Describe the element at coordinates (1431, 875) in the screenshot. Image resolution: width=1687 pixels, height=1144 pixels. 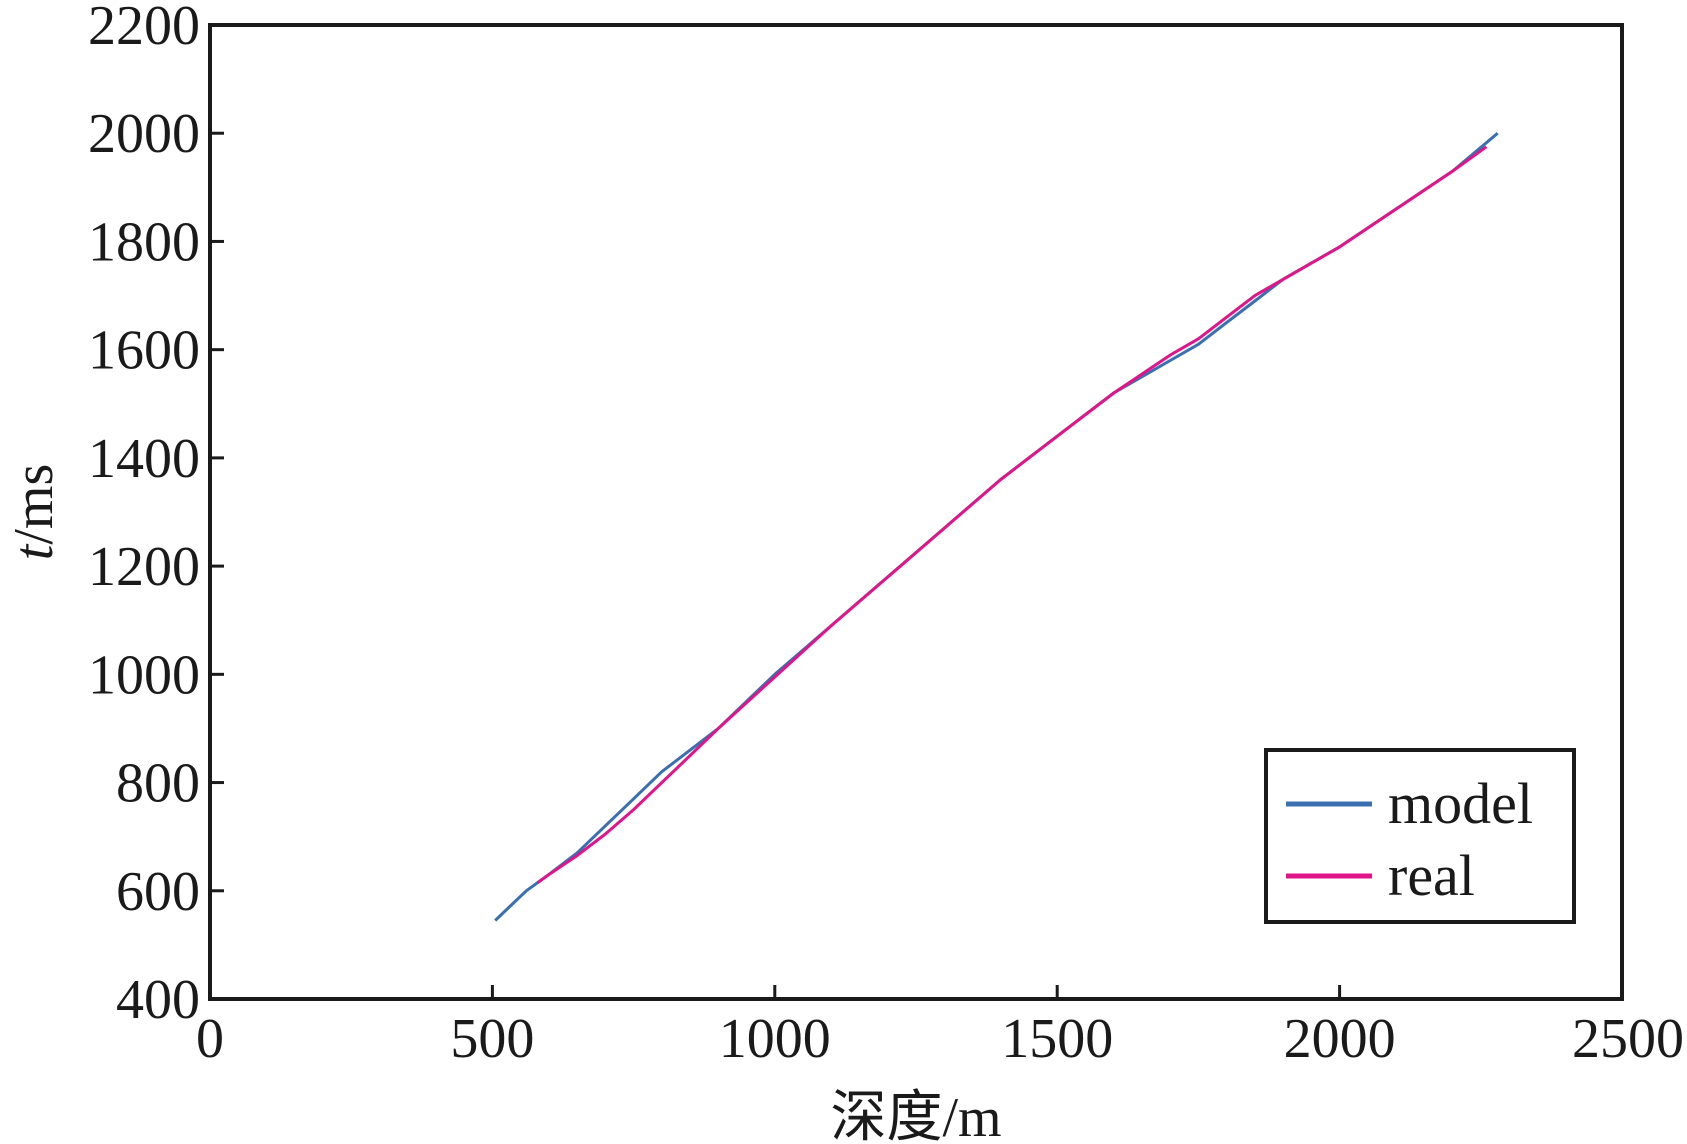
I see `legend-label-real: real` at that location.